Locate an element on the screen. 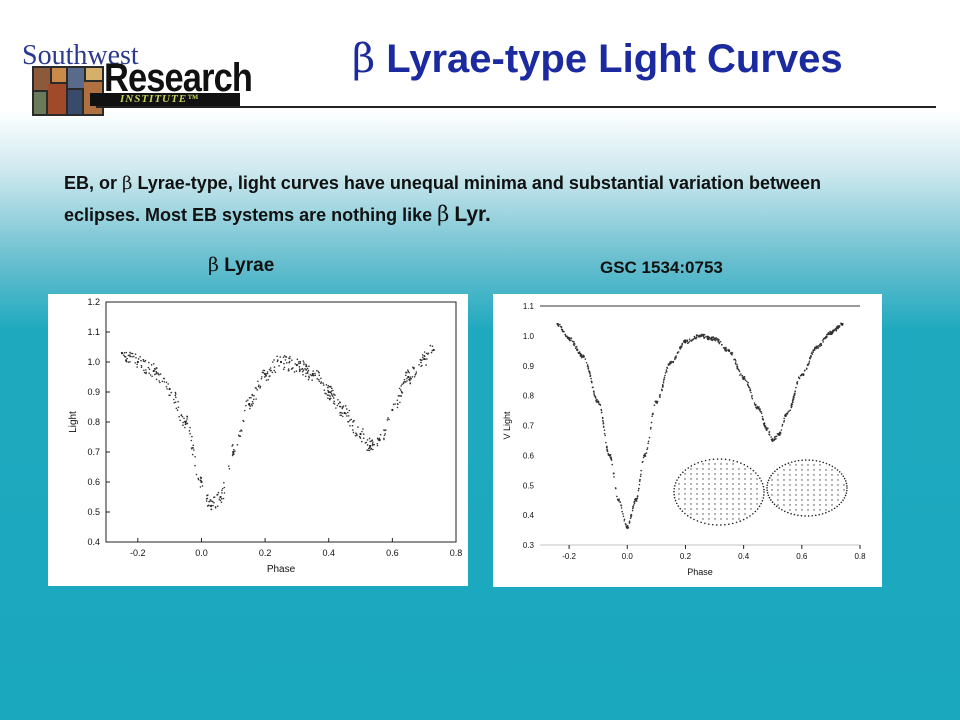 This screenshot has width=960, height=720. caption-beta-symbol: β is located at coordinates (213, 265).